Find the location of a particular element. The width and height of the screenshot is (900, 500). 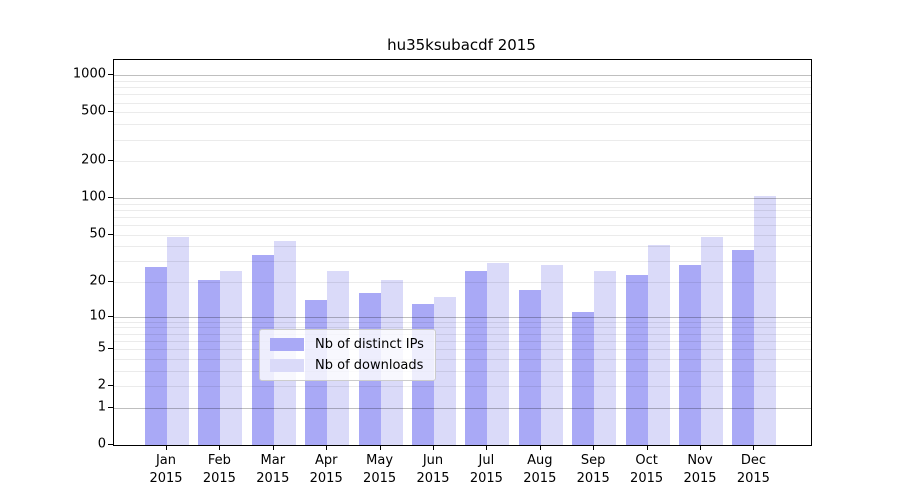

legend-label-distinct-ips: Nb of distinct IPs is located at coordinates (369, 344).